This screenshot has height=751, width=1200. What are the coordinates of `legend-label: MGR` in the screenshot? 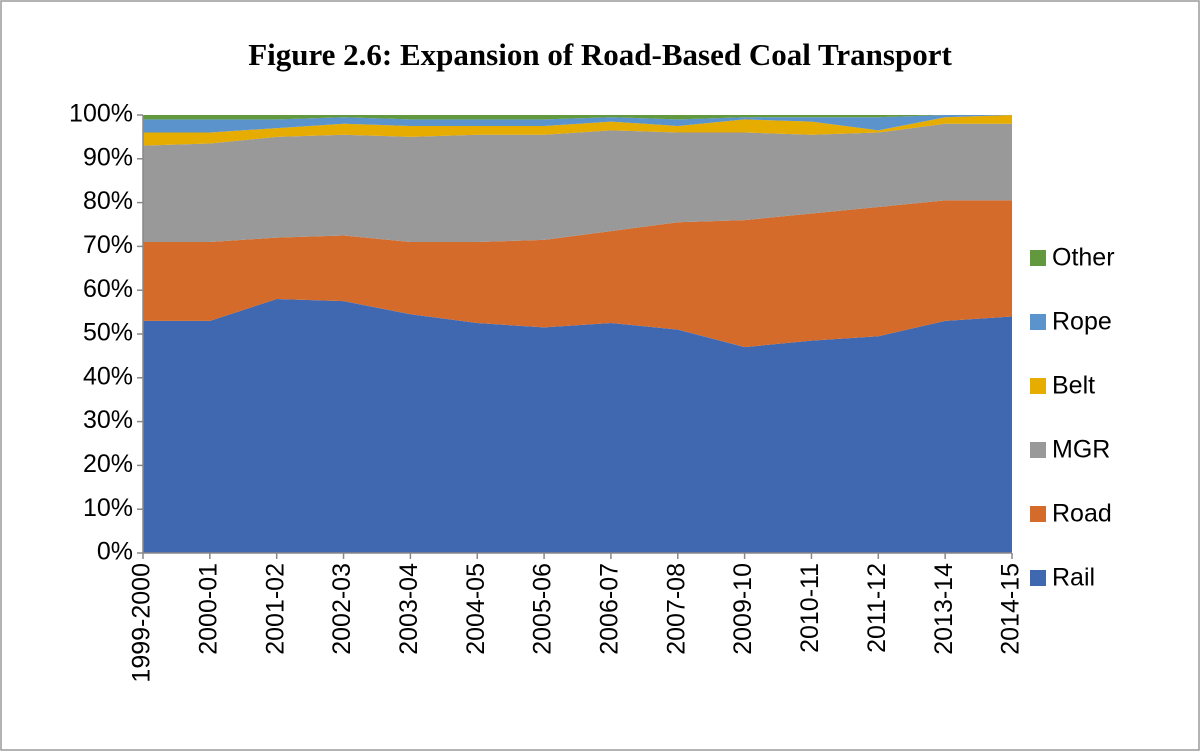 It's located at (1081, 450).